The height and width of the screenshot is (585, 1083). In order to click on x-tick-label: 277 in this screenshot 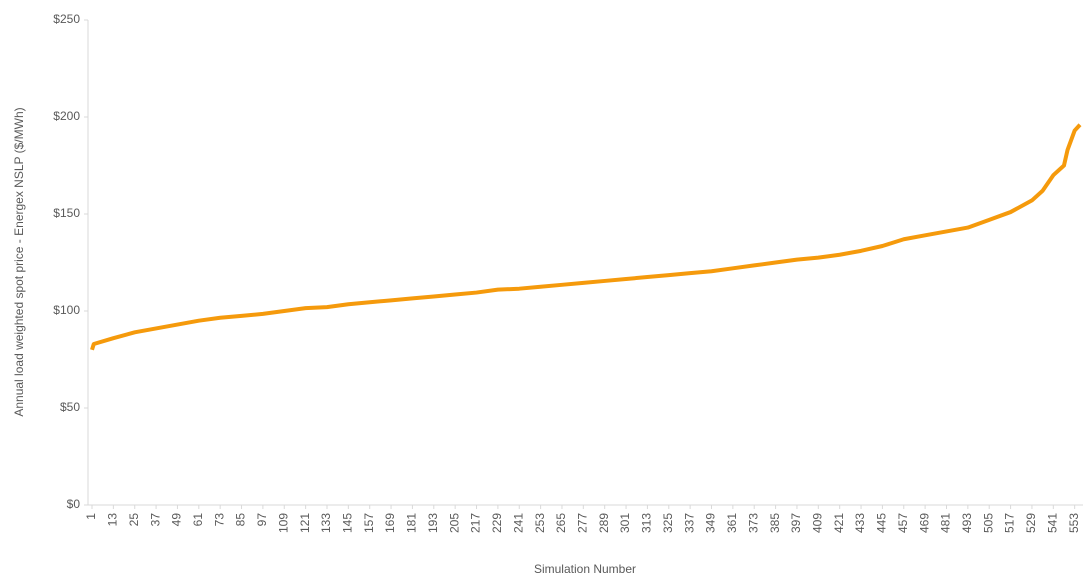, I will do `click(583, 523)`.